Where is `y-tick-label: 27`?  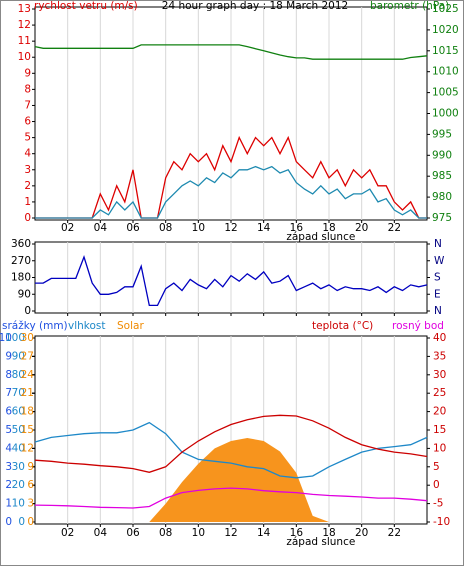 y-tick-label: 27 is located at coordinates (27, 356).